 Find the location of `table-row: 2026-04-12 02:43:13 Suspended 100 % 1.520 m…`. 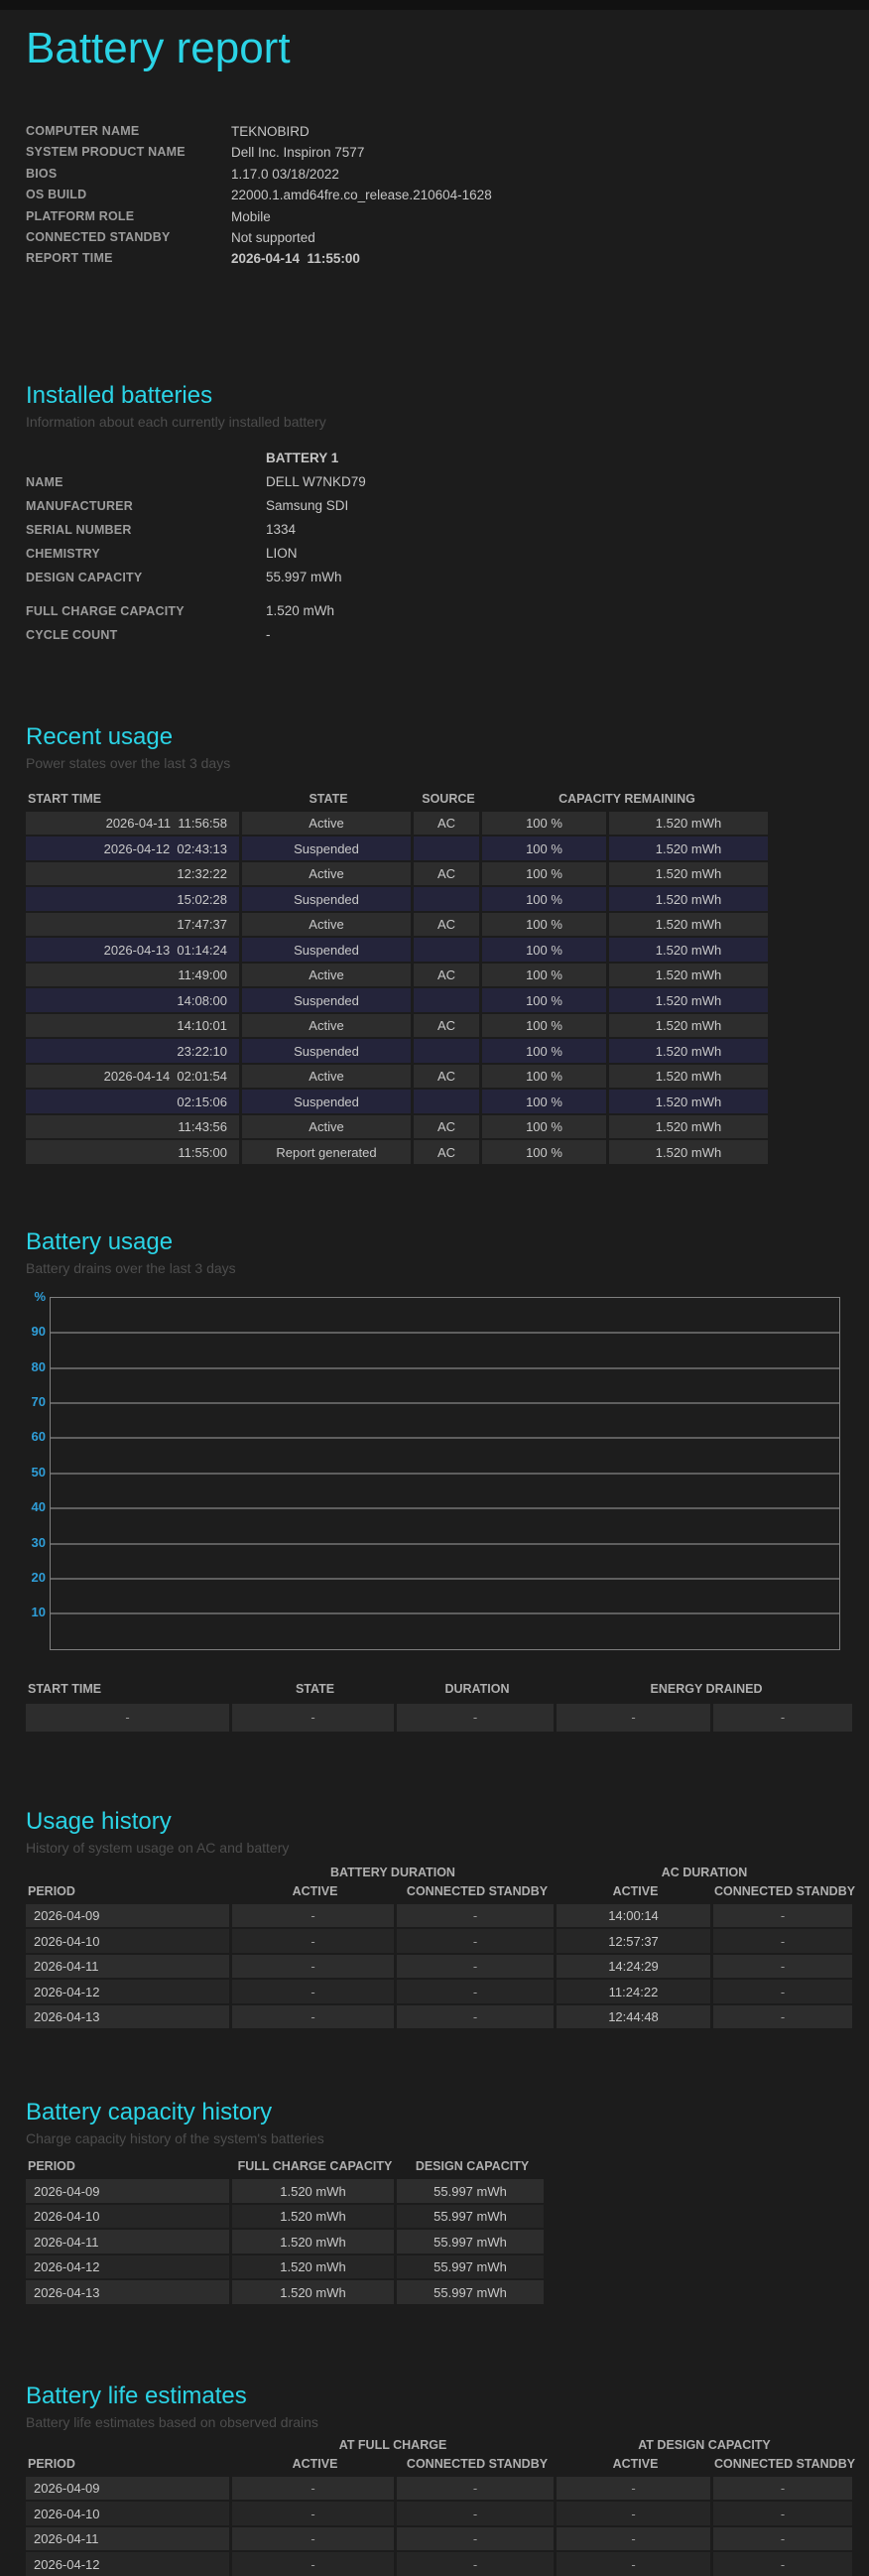

table-row: 2026-04-12 02:43:13 Suspended 100 % 1.520 m… is located at coordinates (448, 849).